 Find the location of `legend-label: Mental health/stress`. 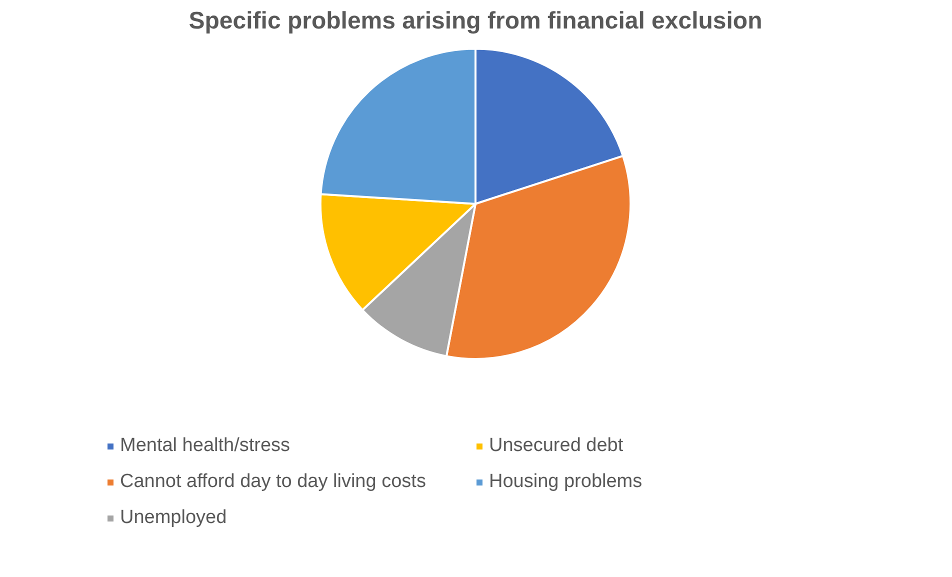

legend-label: Mental health/stress is located at coordinates (206, 446).